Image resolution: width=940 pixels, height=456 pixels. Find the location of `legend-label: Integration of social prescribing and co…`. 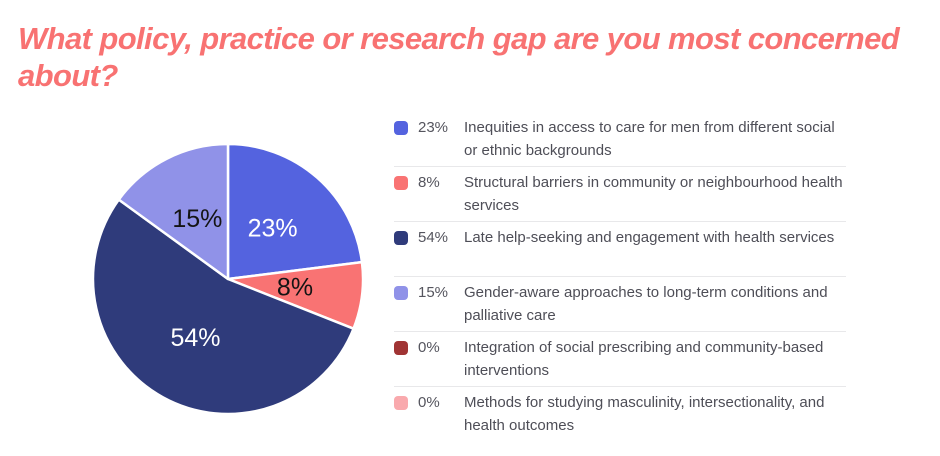

legend-label: Integration of social prescribing and co… is located at coordinates (644, 359).